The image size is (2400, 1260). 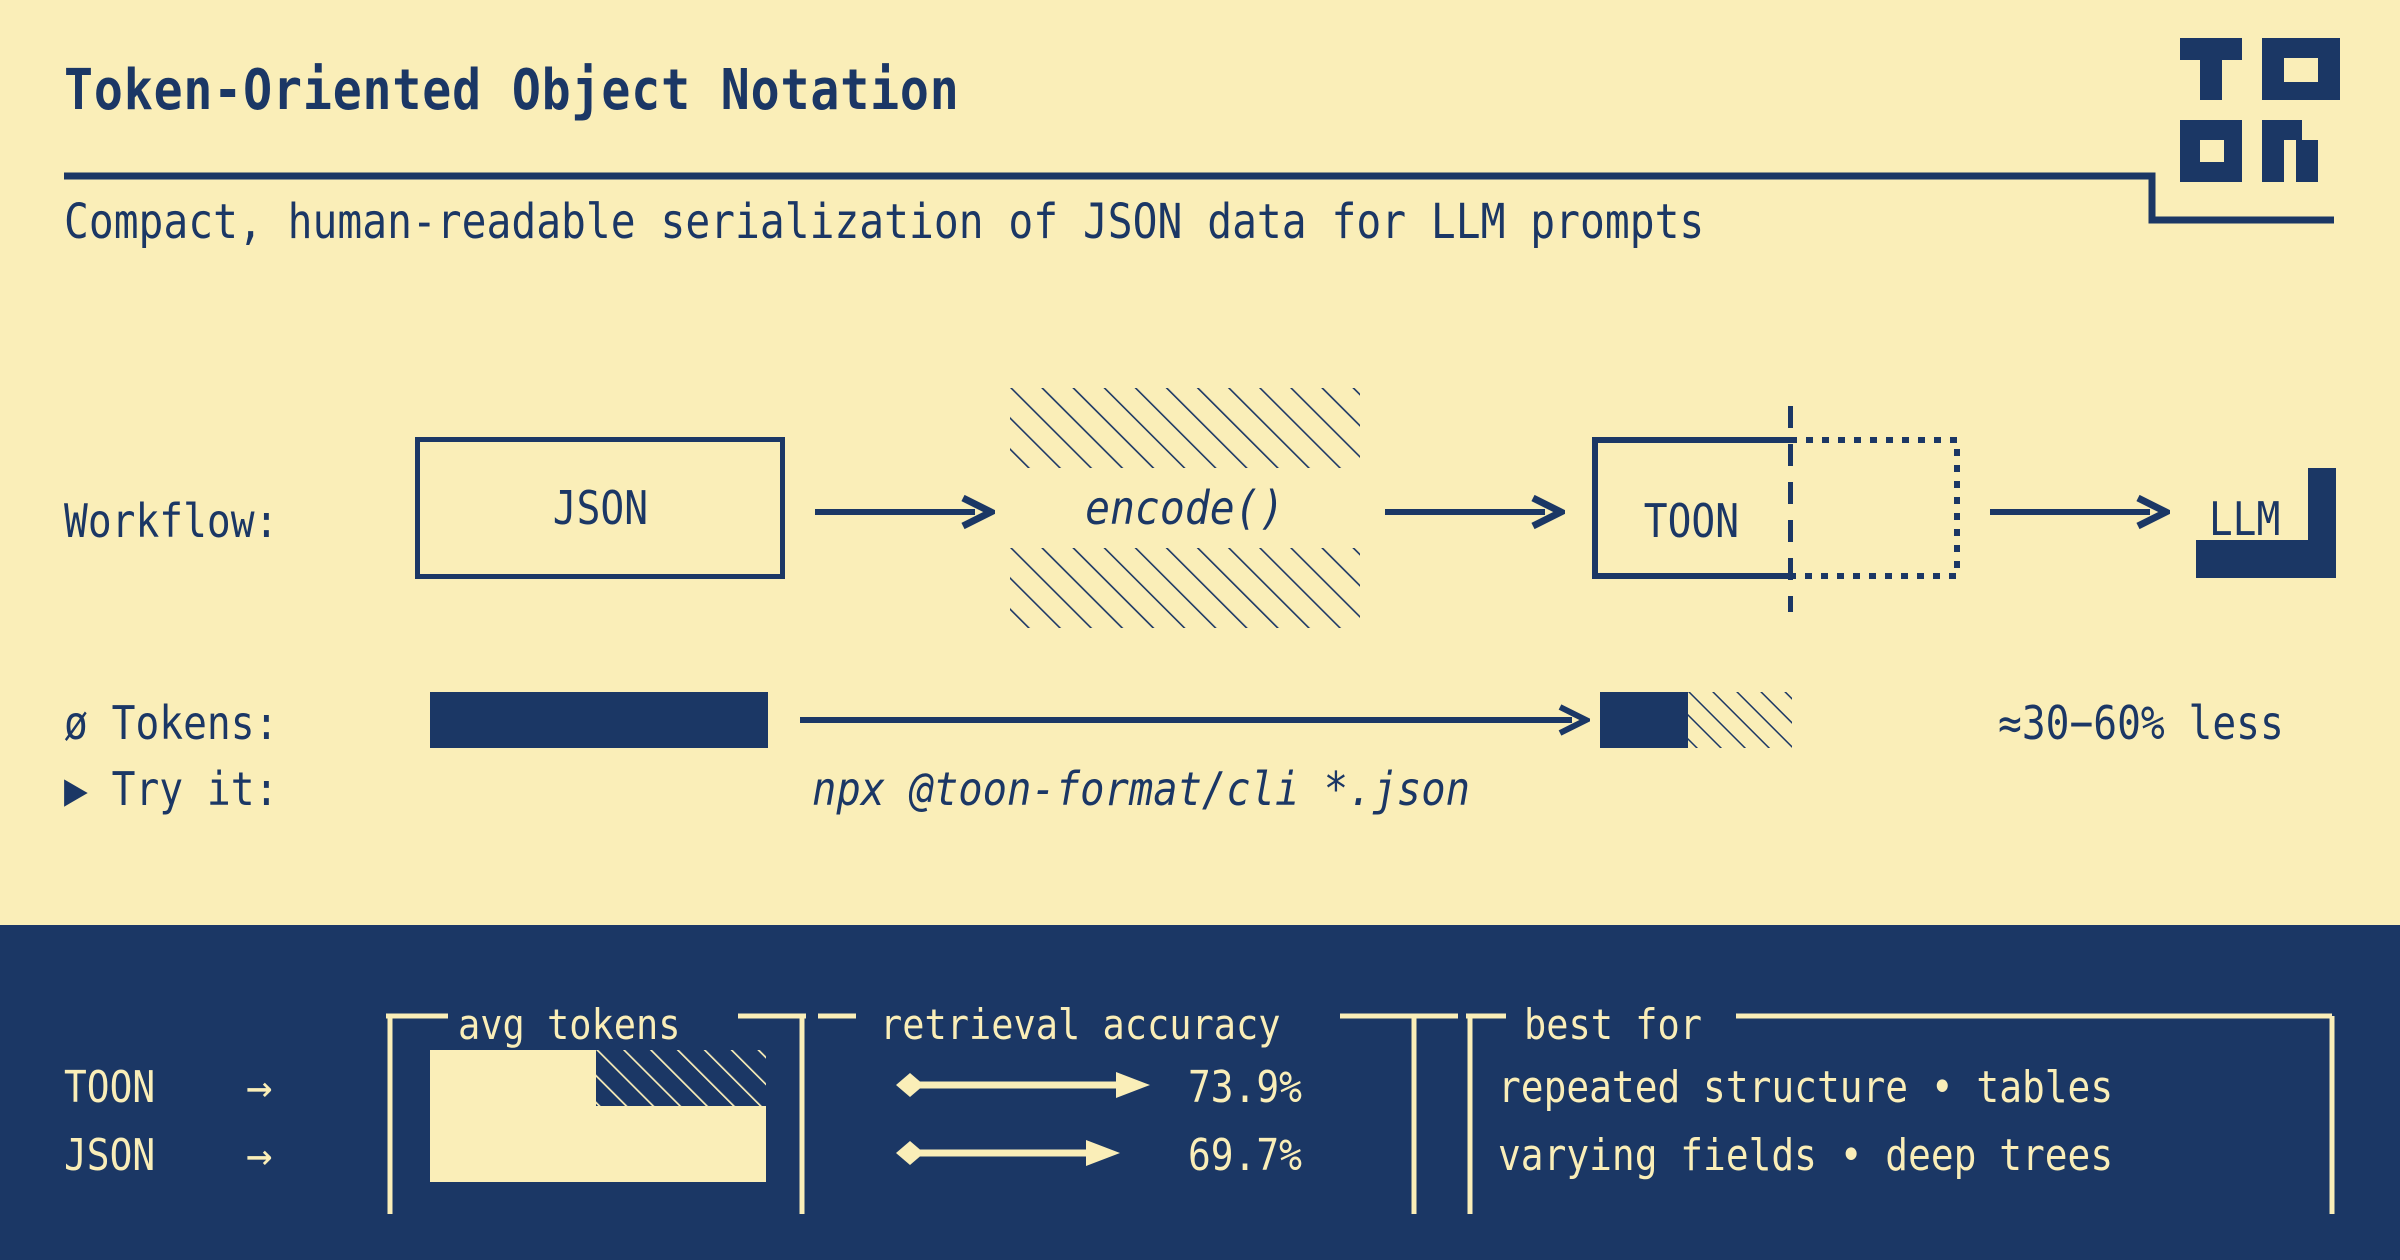 I want to click on panel-row-arrow-toon-icon: →, so click(x=259, y=1087).